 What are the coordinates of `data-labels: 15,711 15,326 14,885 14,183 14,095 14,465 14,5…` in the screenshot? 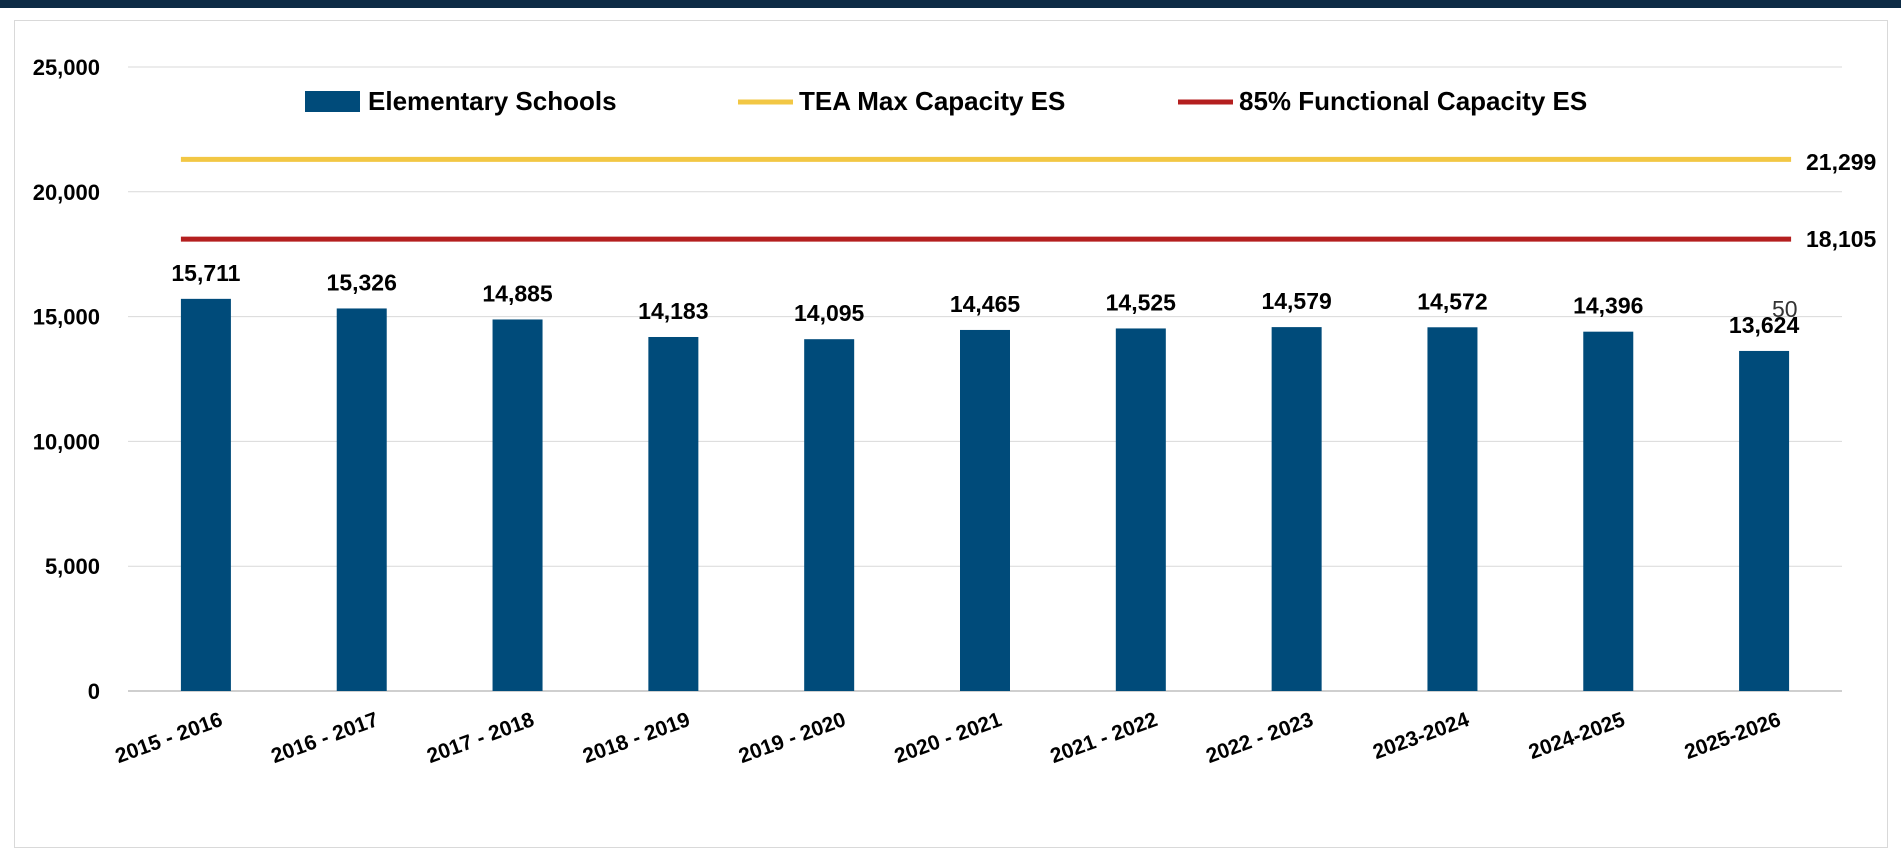 It's located at (985, 299).